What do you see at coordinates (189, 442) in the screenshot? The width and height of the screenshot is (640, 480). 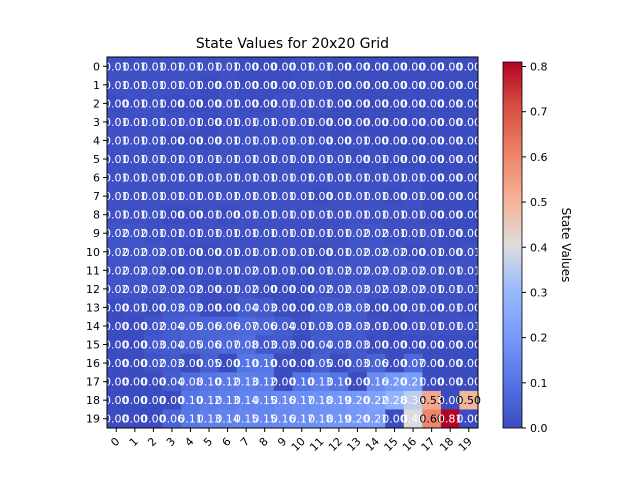 I see `x-tick-label: 4` at bounding box center [189, 442].